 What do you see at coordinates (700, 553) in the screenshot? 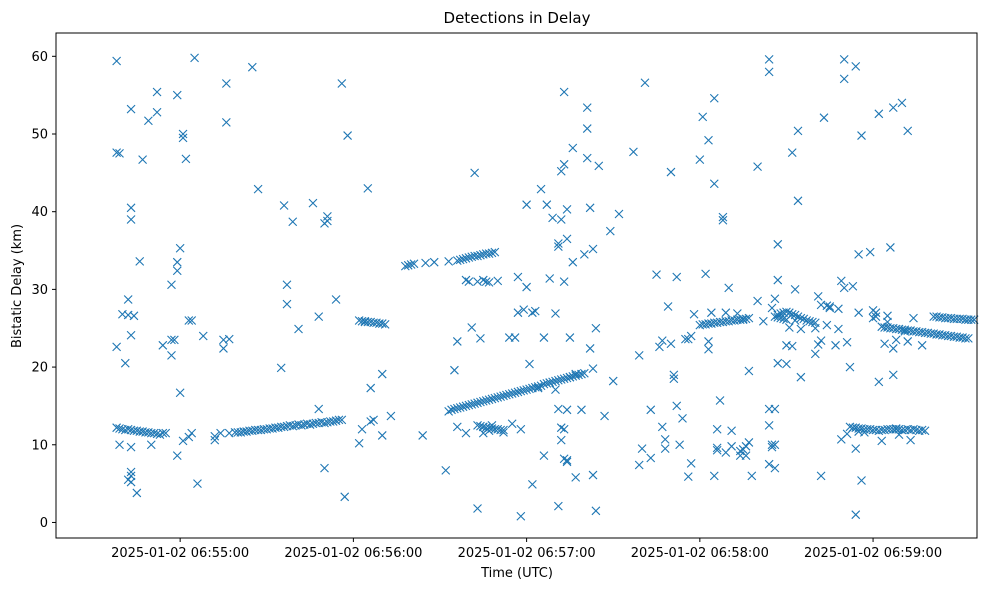
I see `x-tick-label: 2025-01-02 06:58:00` at bounding box center [700, 553].